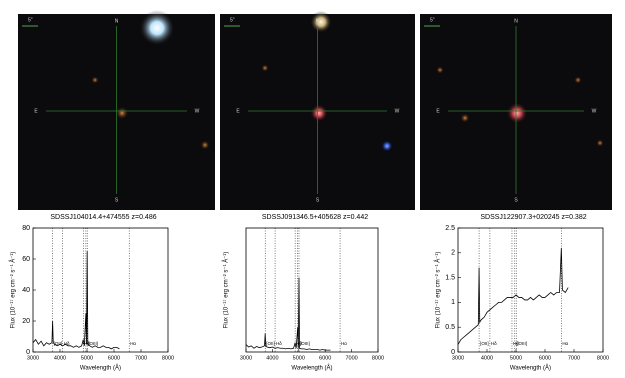  I want to click on y-tick-label: 0.5, so click(450, 327).